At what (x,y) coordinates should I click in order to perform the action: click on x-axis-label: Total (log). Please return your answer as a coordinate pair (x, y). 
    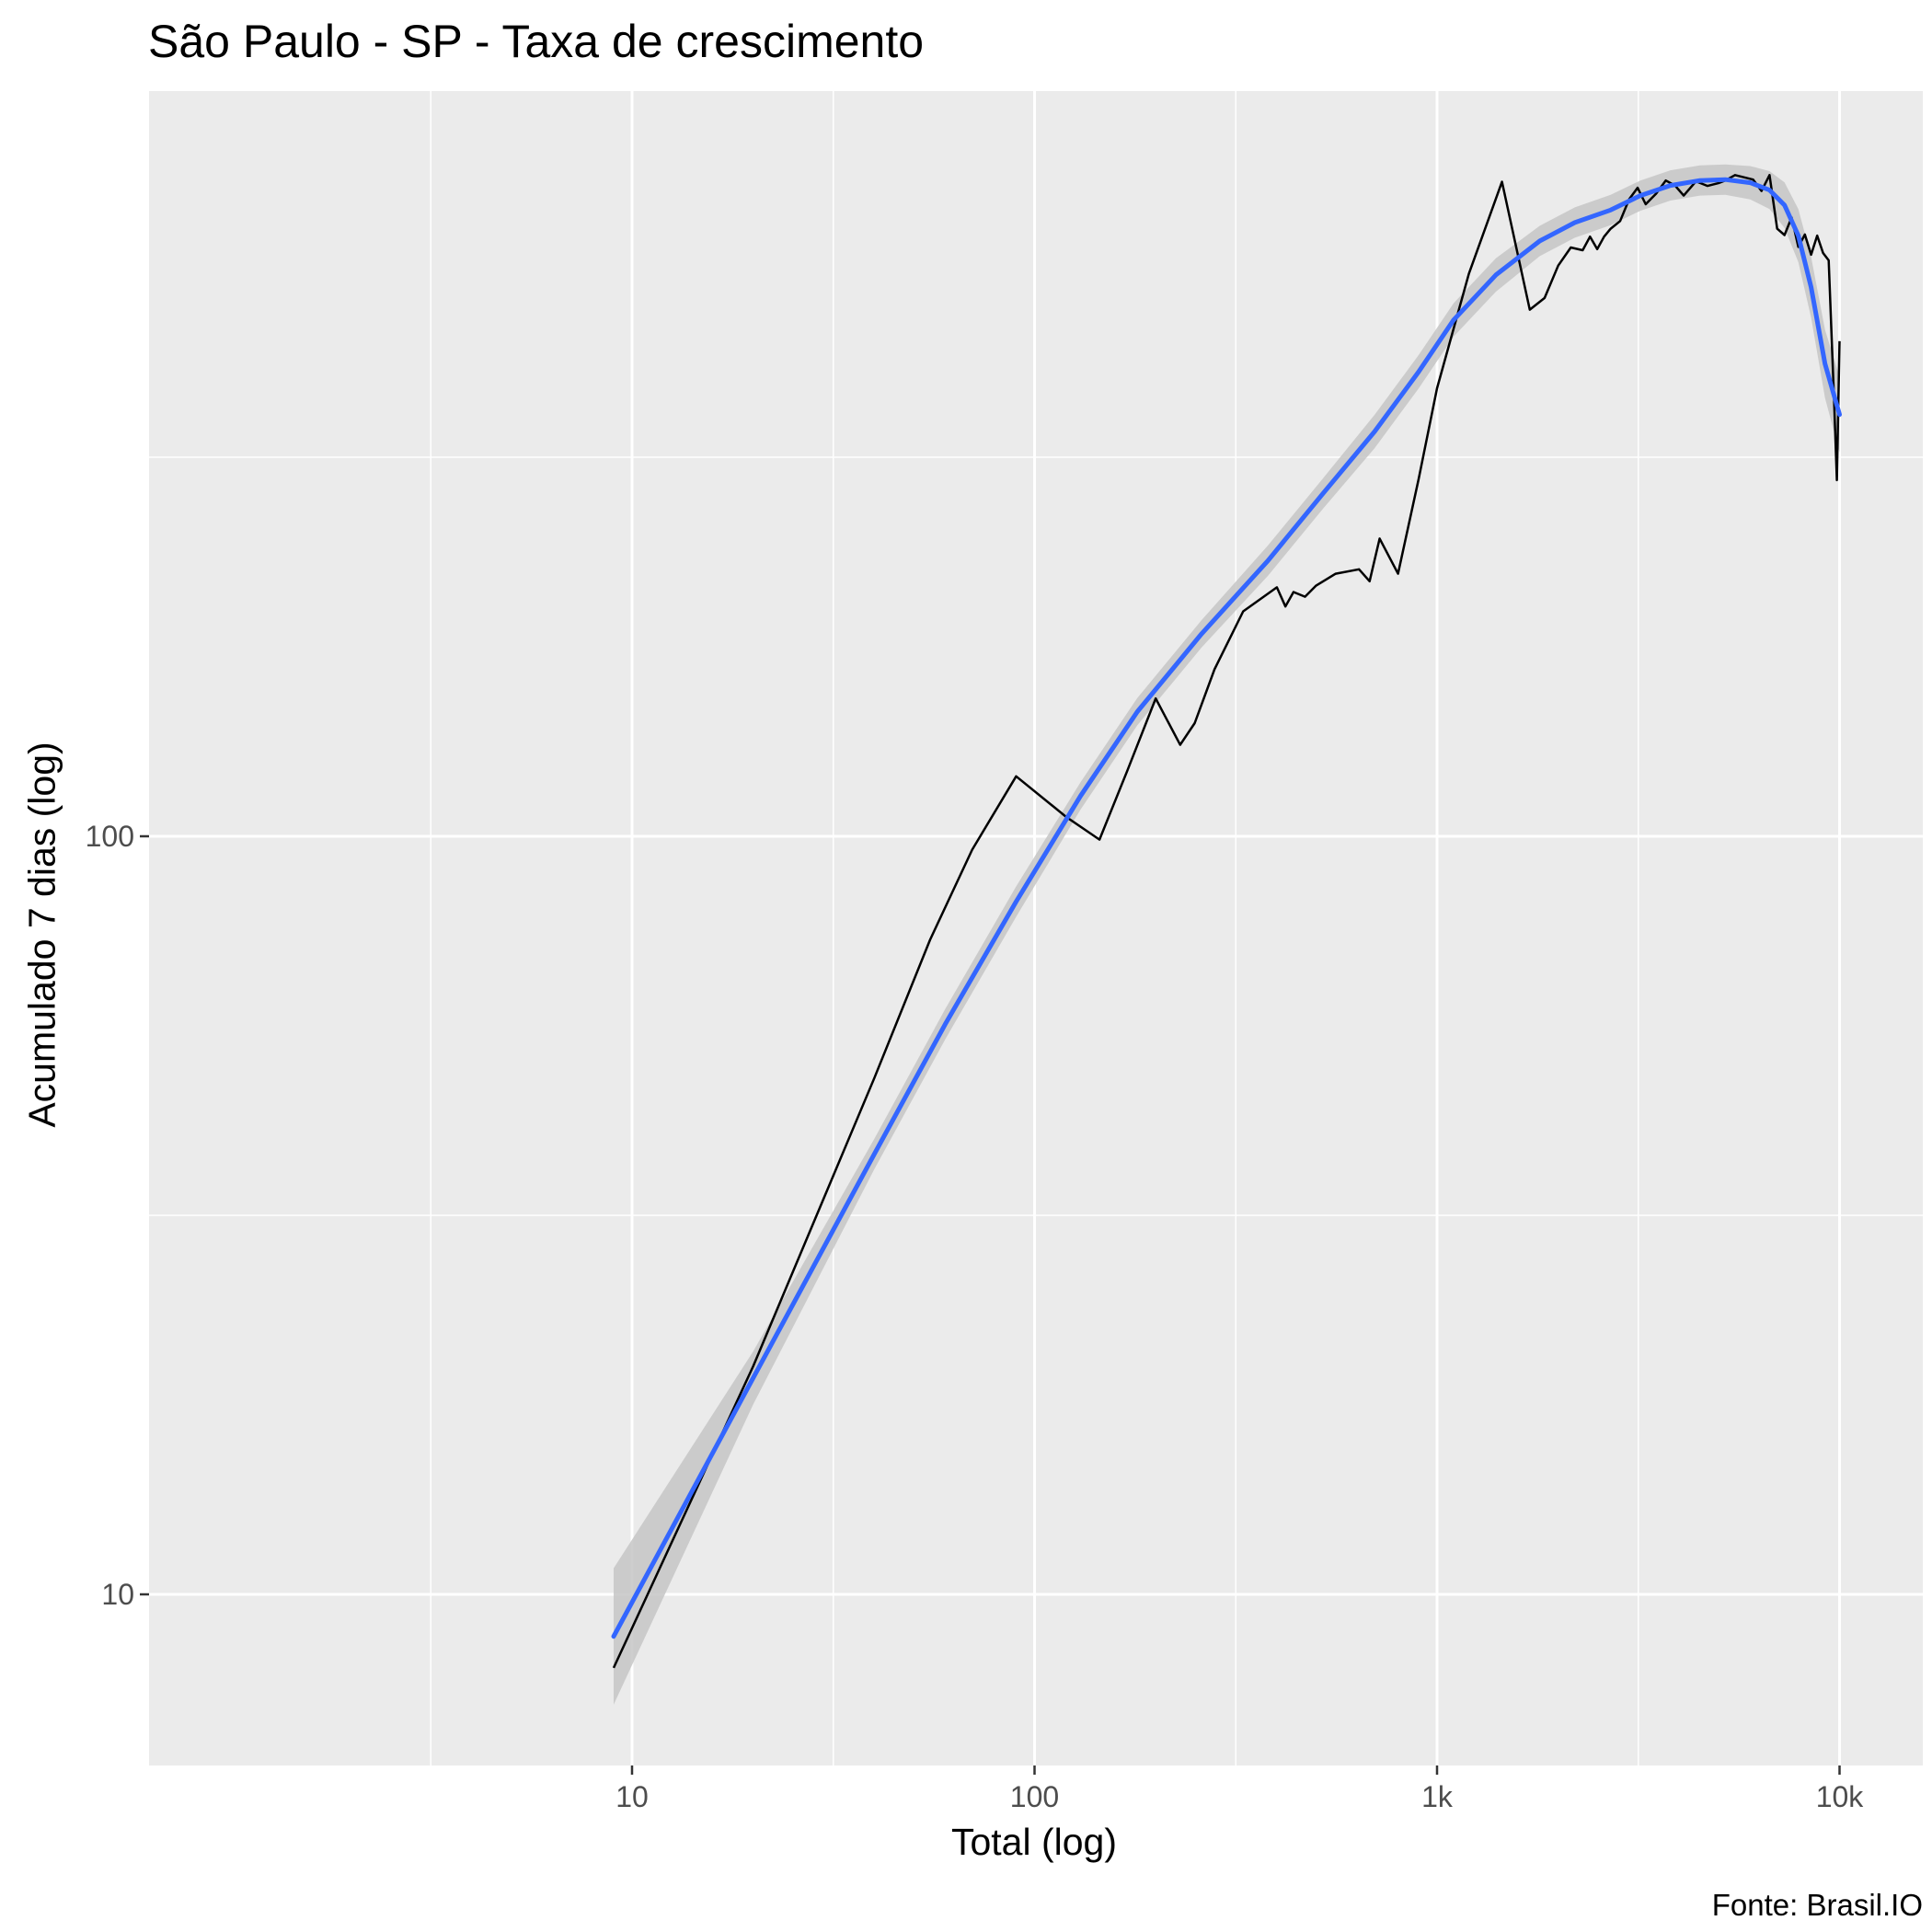
    Looking at the image, I should click on (1034, 1842).